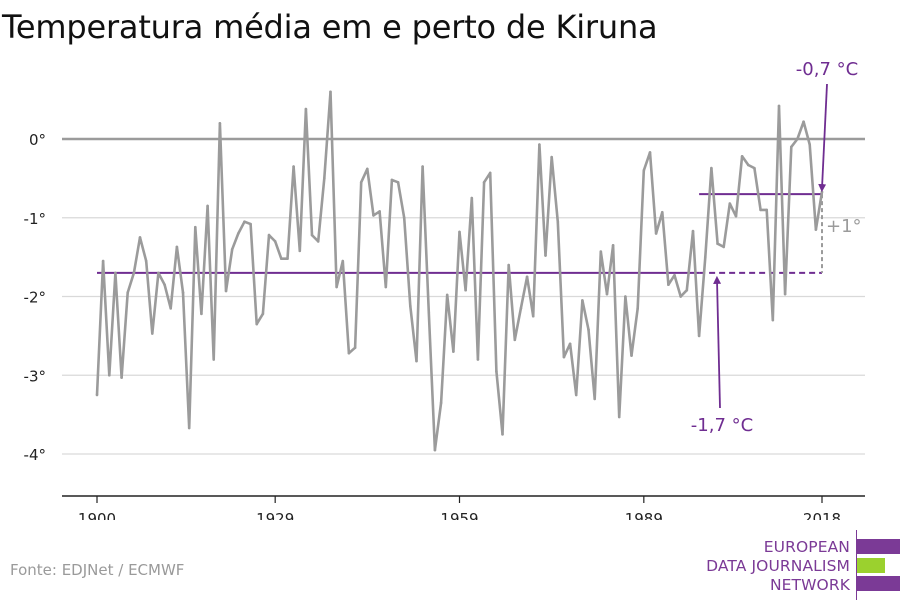 This screenshot has width=900, height=600. I want to click on logo-bar-middle, so click(871, 565).